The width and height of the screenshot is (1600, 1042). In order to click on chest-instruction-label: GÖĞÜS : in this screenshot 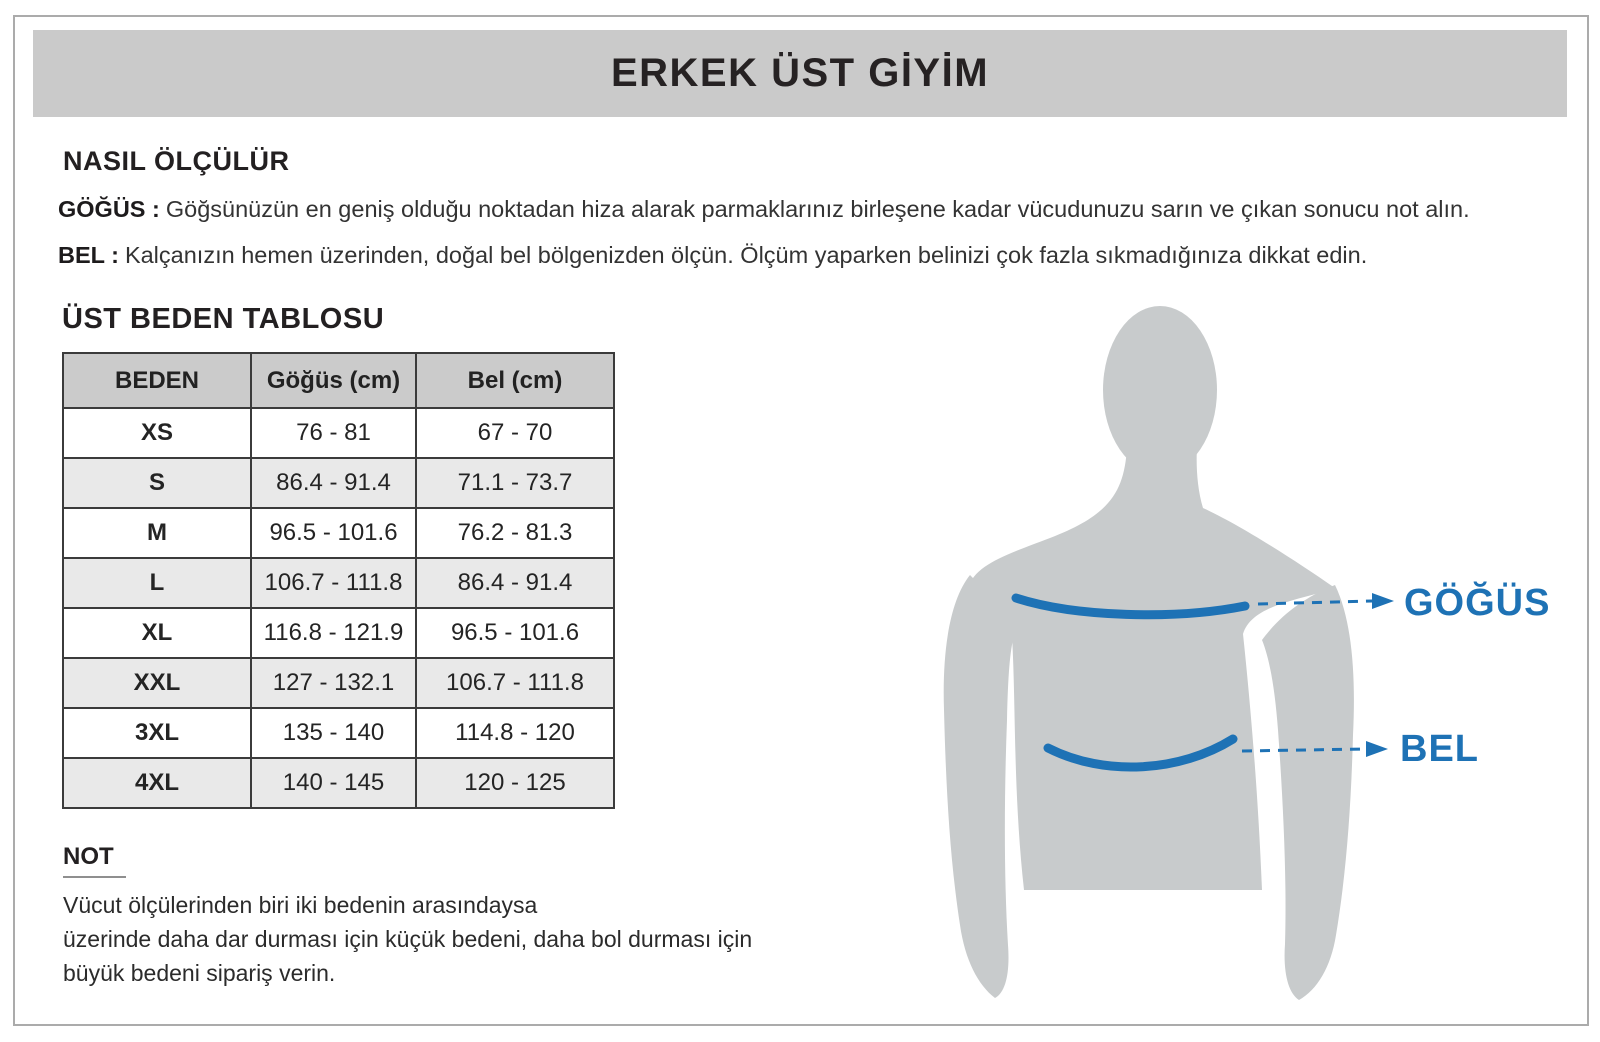, I will do `click(109, 209)`.